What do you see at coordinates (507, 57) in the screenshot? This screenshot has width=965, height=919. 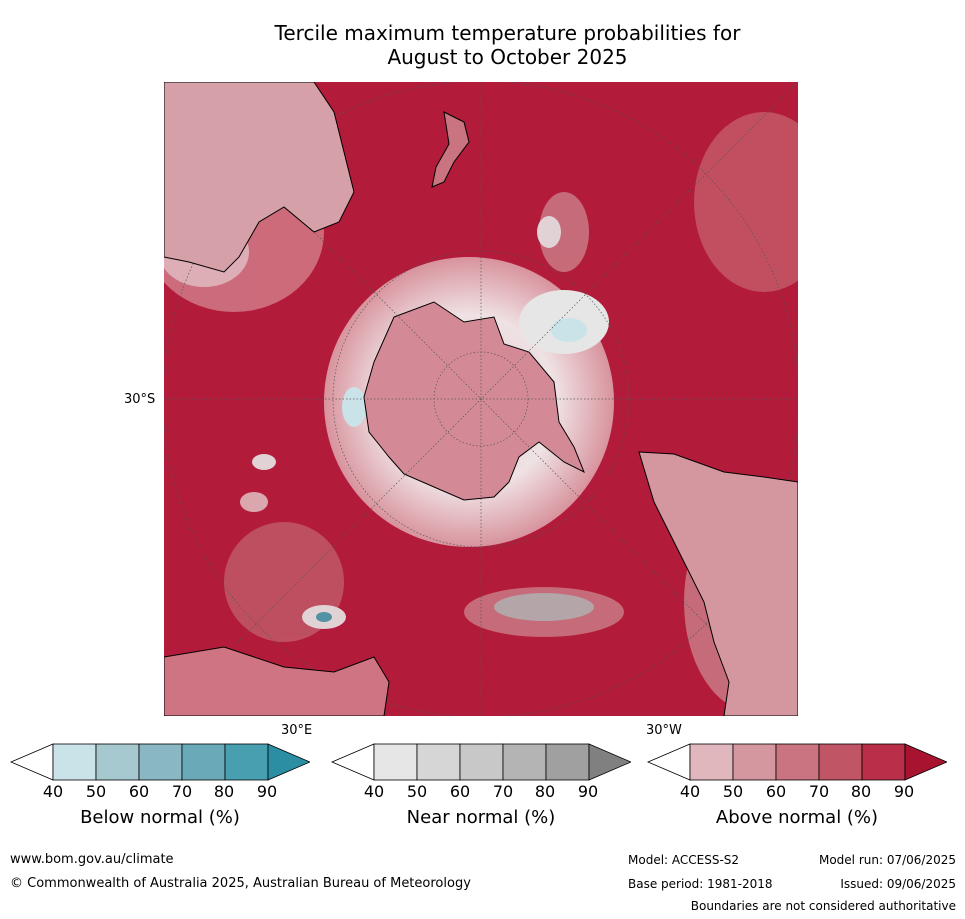 I see `title-line-2: August to October 2025` at bounding box center [507, 57].